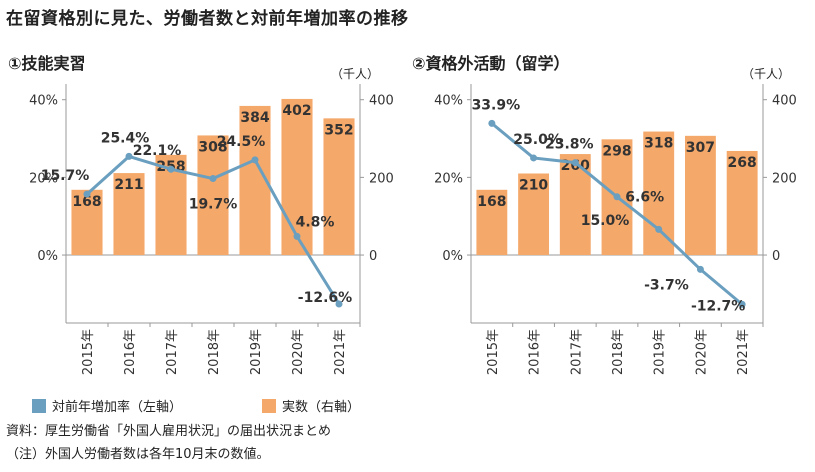  What do you see at coordinates (86, 202) in the screenshot?
I see `chart1-bar-label: 168` at bounding box center [86, 202].